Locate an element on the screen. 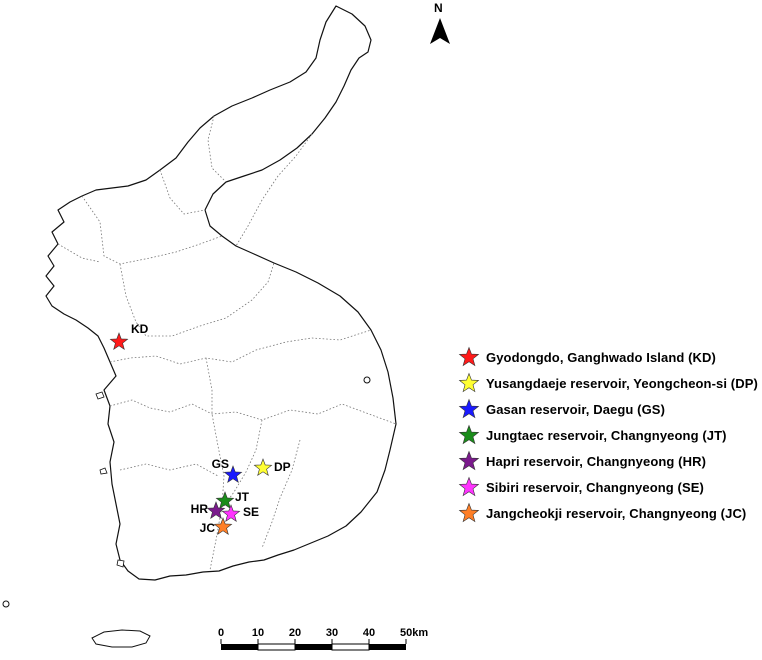 Image resolution: width=762 pixels, height=660 pixels. legend-item-jt: Jungtaec reservoir, Changnyeong (JT) is located at coordinates (592, 435).